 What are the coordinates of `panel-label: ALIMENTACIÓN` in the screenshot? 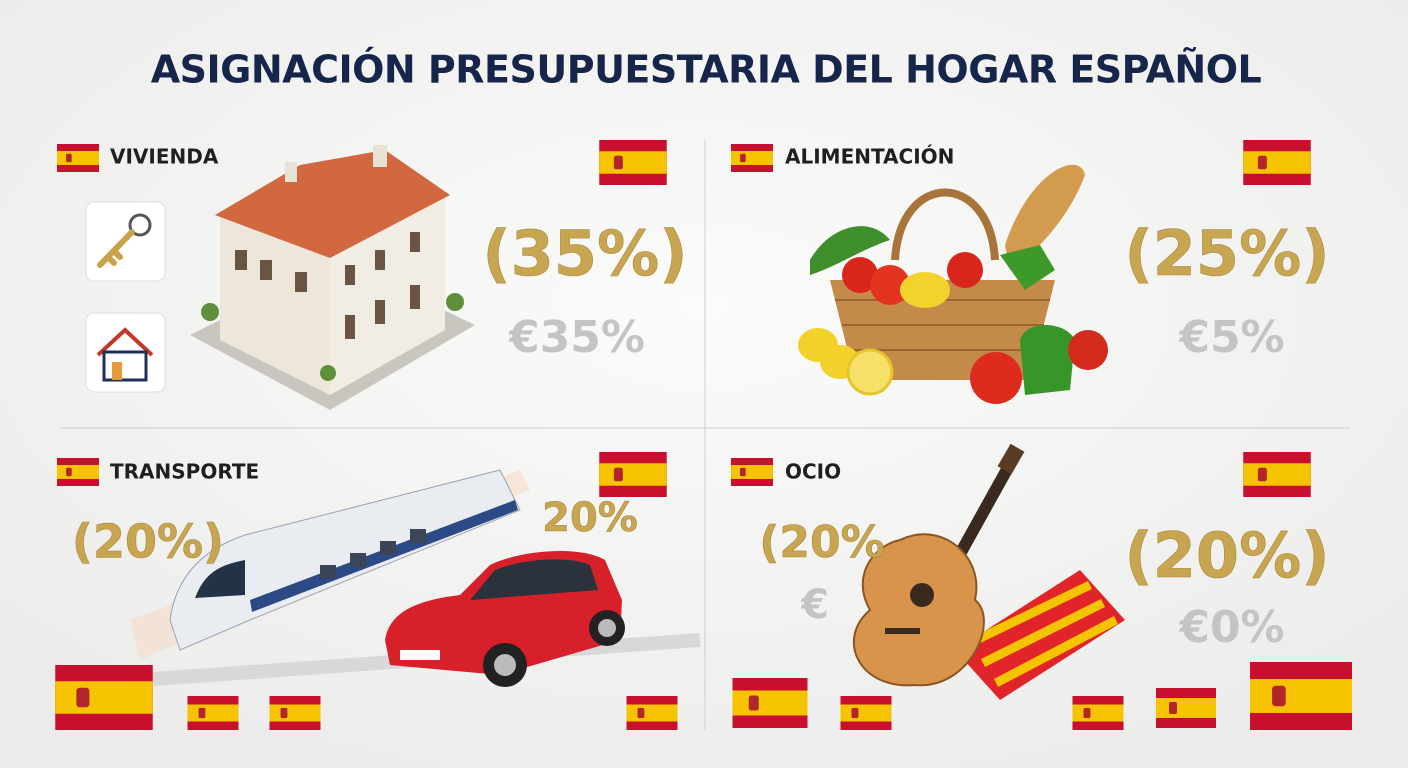 It's located at (869, 157).